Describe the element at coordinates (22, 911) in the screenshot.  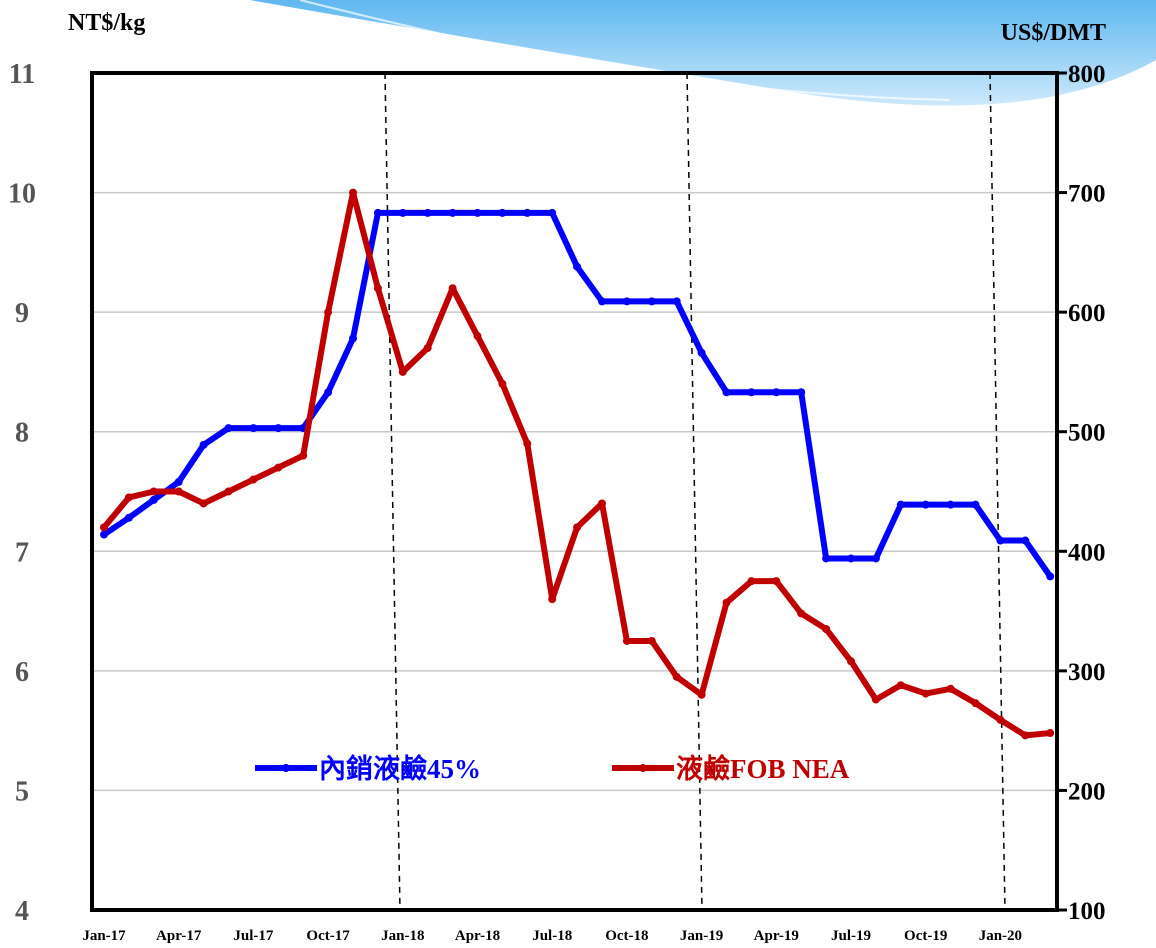
I see `y-tick-label: 4` at that location.